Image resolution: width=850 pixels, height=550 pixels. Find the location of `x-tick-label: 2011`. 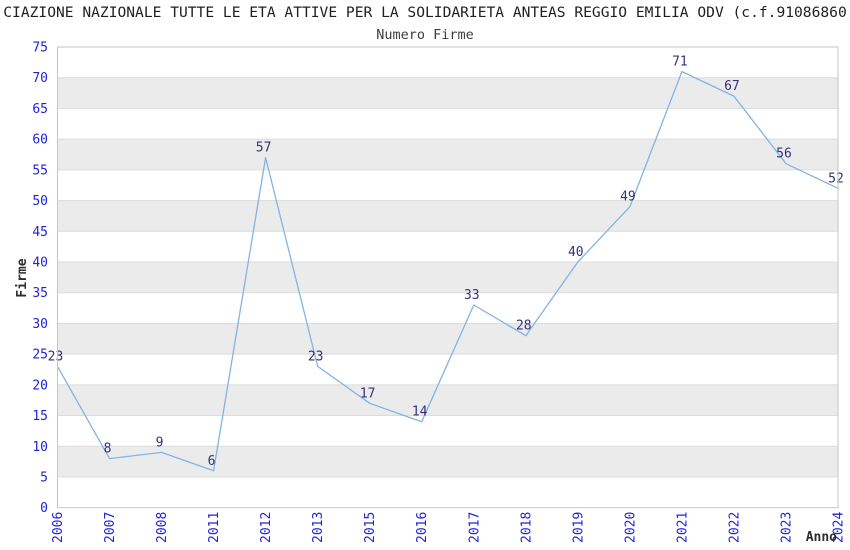

x-tick-label: 2011 is located at coordinates (214, 527).